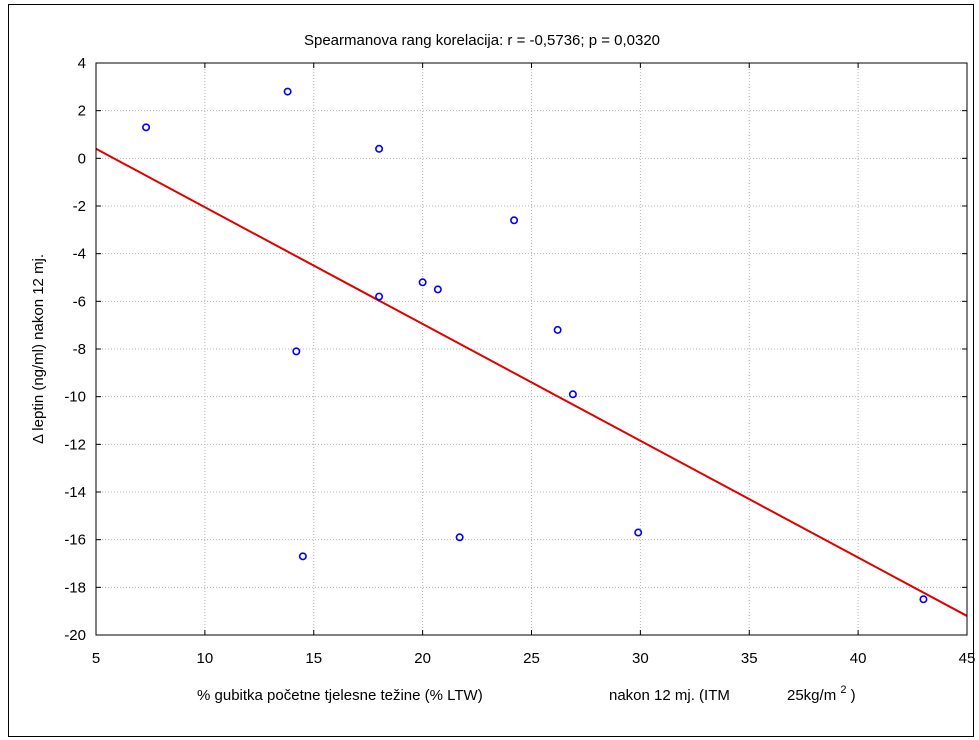 This screenshot has width=979, height=740. I want to click on x-tick-label: 45, so click(967, 658).